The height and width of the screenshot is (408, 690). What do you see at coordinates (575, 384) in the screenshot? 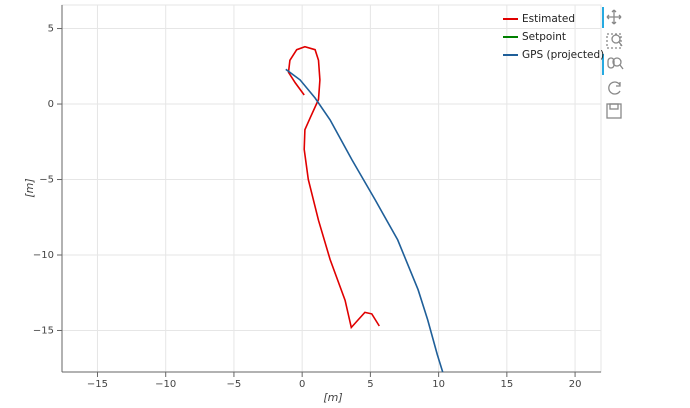
I see `x-tick-label: 20` at bounding box center [575, 384].